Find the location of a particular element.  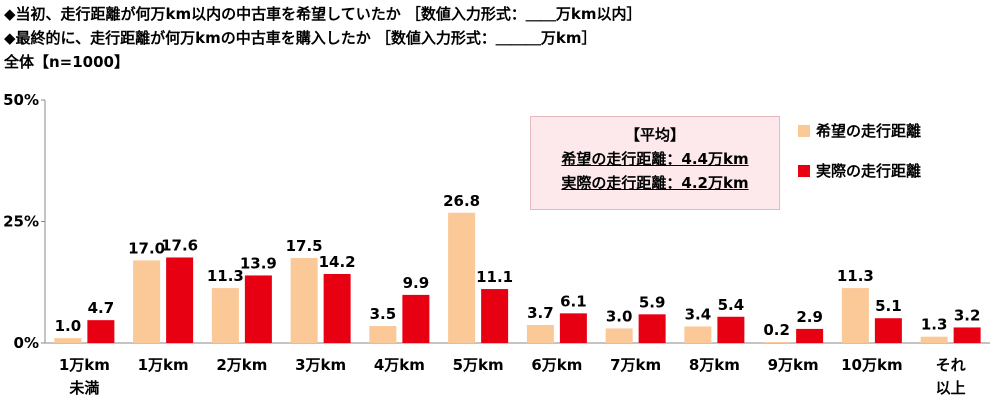

x-tick-label: それ以上 is located at coordinates (951, 376).